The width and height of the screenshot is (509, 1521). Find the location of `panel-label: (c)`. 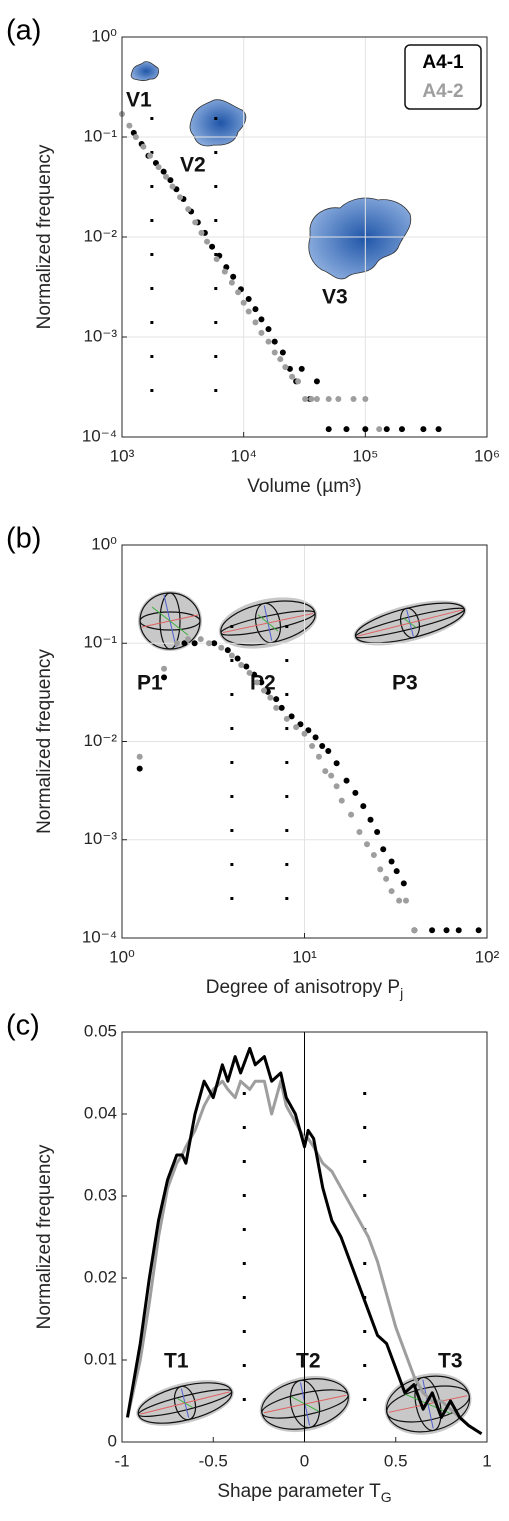

panel-label: (c) is located at coordinates (23, 1026).